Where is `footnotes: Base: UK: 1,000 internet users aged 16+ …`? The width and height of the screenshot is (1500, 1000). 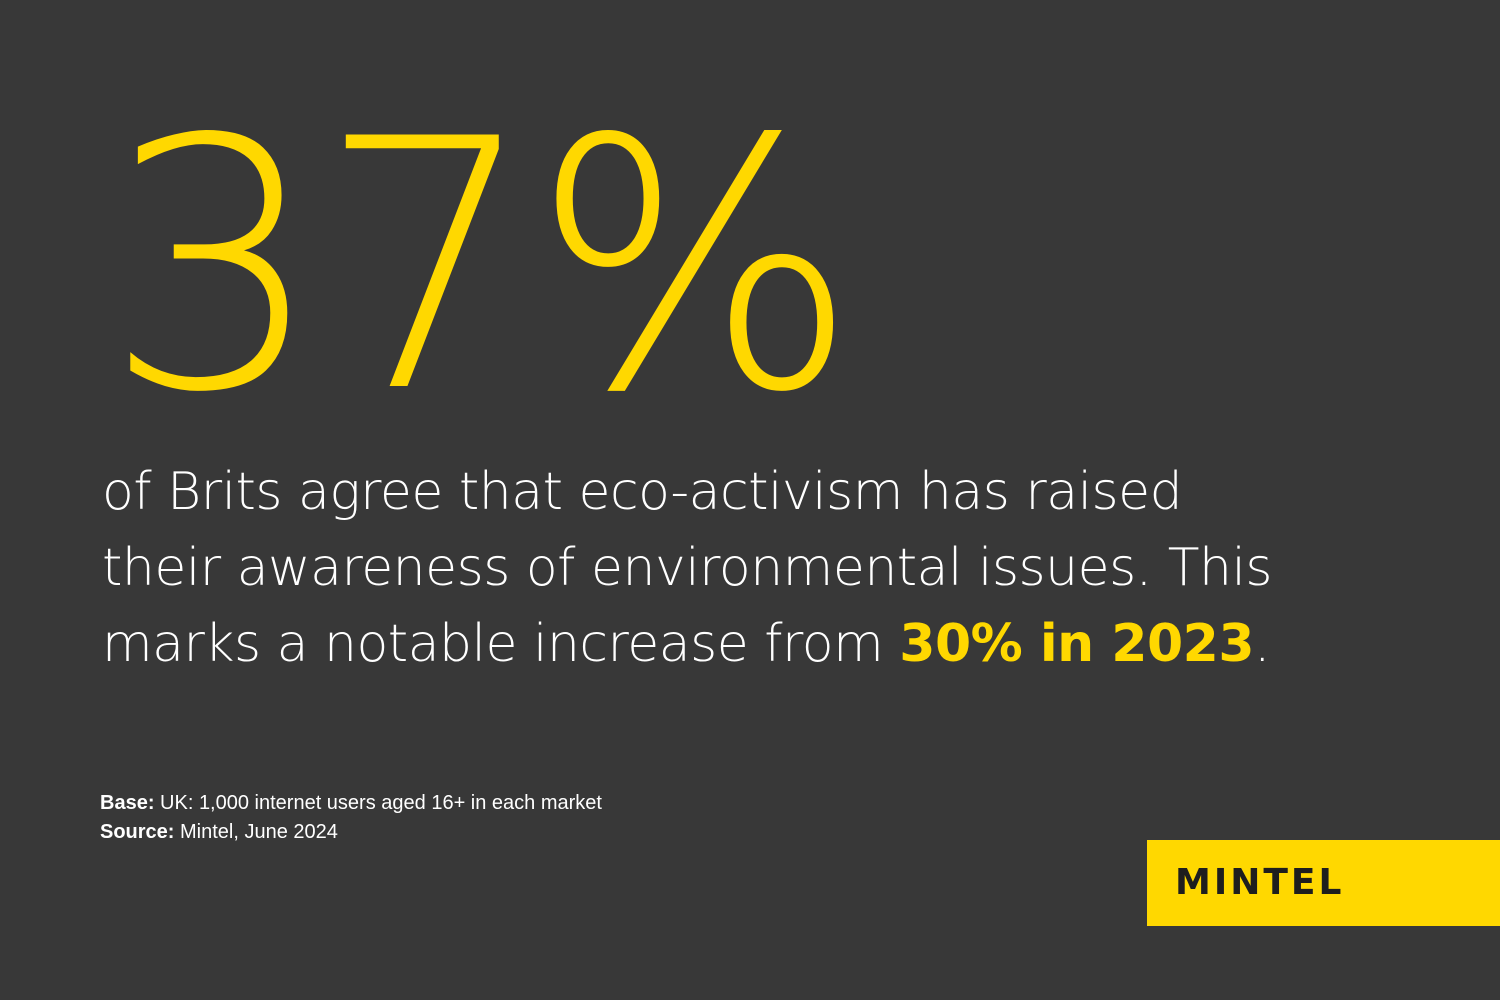
footnotes: Base: UK: 1,000 internet users aged 16+ … is located at coordinates (351, 818).